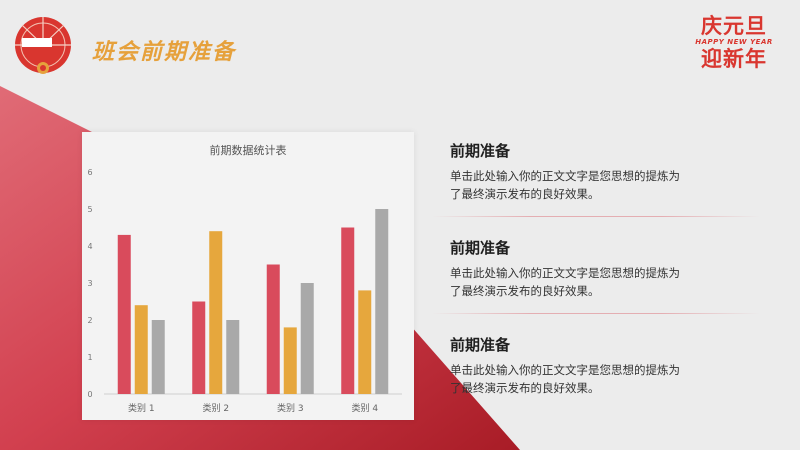  I want to click on info-block-1: 前期准备 单击此处输入你的正文文字是您思想的提炼为 了最终演示发布的良好效果。, so click(595, 171).